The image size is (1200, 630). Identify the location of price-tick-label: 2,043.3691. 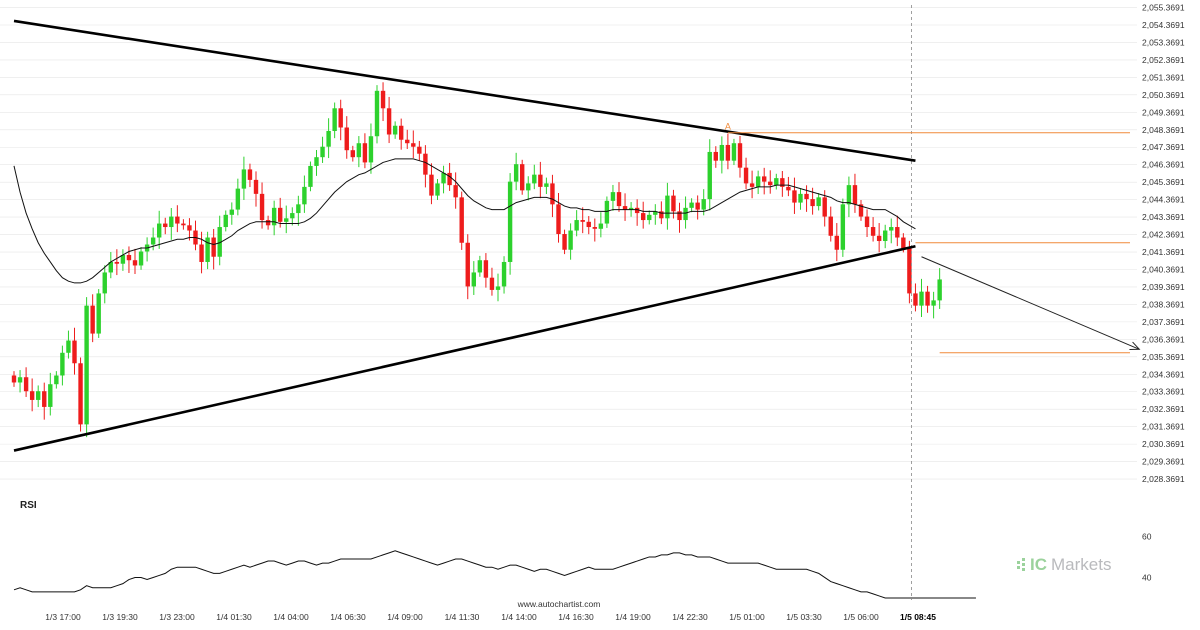
(1163, 217).